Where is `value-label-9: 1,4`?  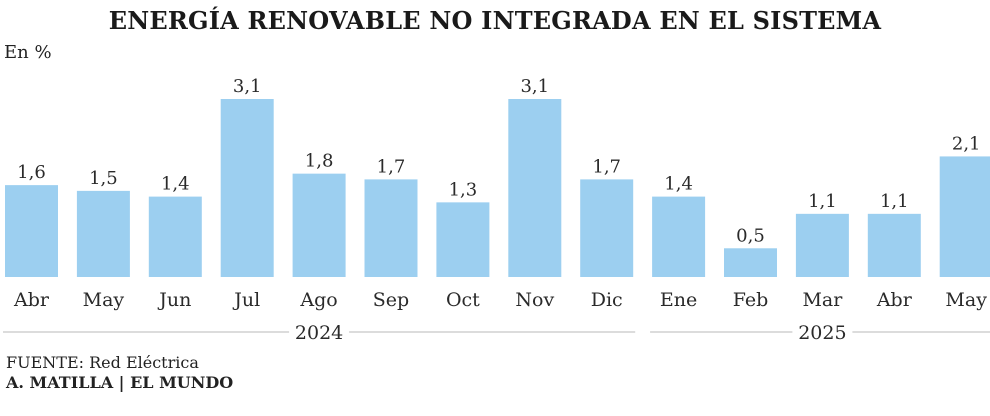
value-label-9: 1,4 is located at coordinates (678, 184).